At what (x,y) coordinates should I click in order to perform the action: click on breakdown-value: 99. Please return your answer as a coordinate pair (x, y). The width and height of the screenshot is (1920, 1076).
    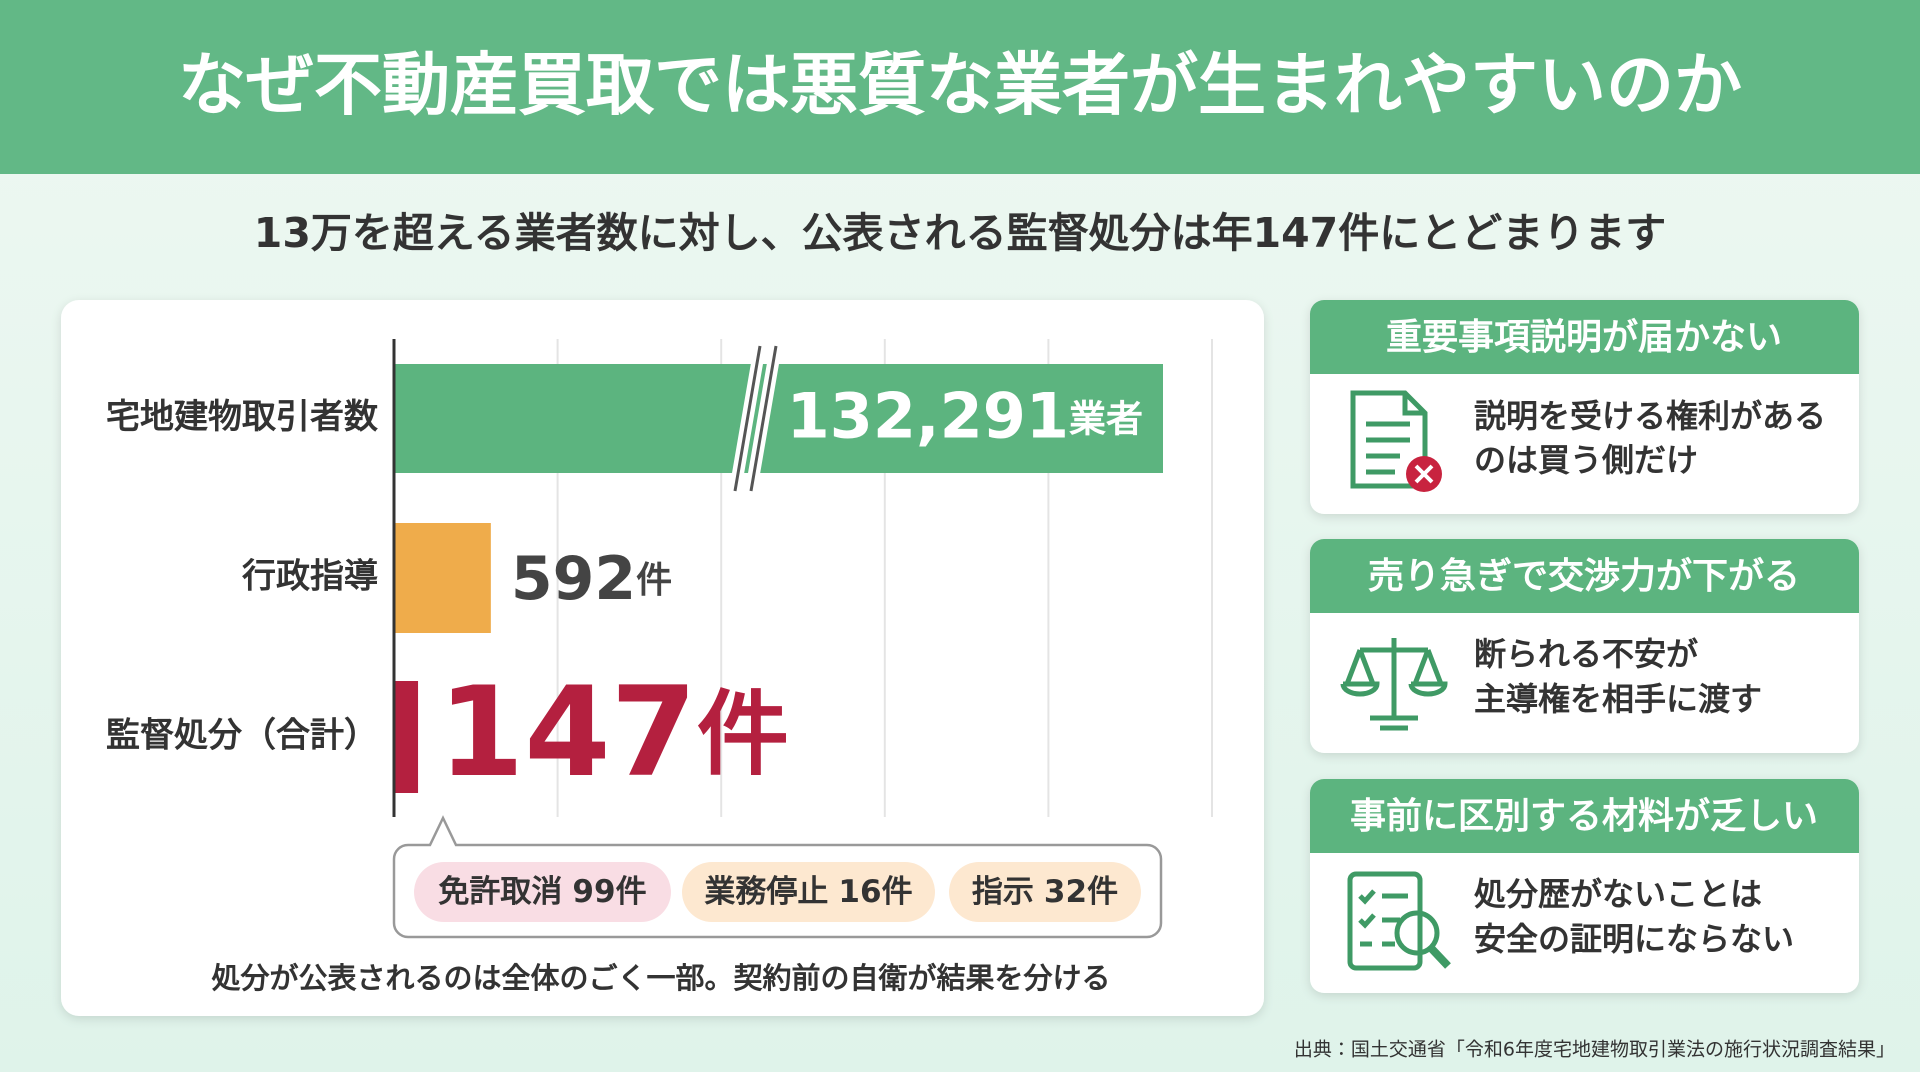
    Looking at the image, I should click on (593, 892).